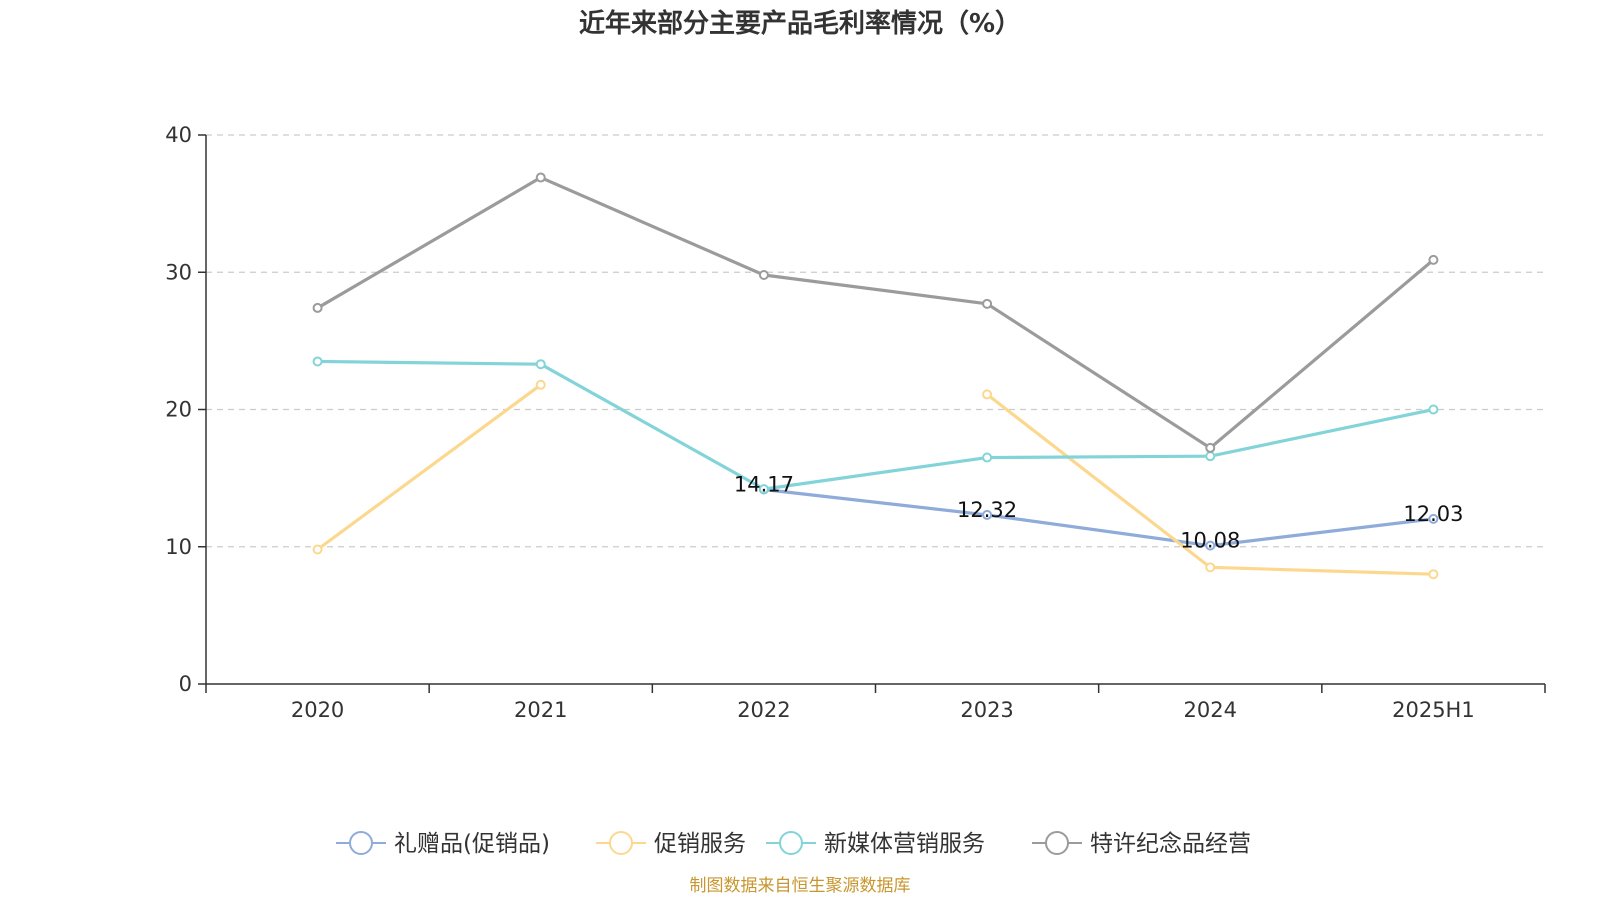 The height and width of the screenshot is (900, 1600). I want to click on y-tick-label: 30, so click(178, 272).